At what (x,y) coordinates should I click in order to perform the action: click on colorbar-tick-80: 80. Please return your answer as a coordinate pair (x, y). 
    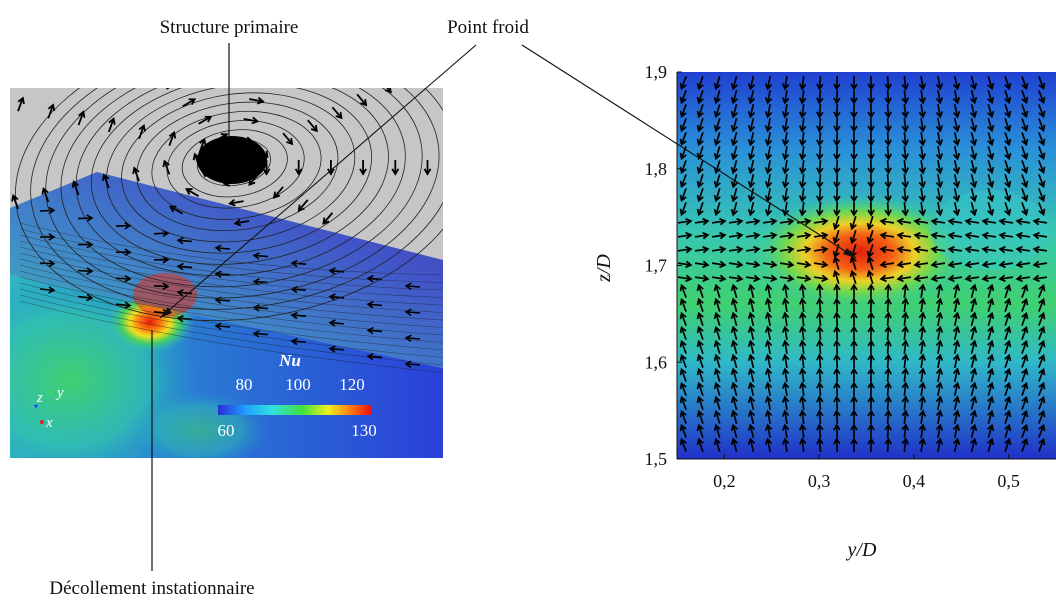
    Looking at the image, I should click on (244, 384).